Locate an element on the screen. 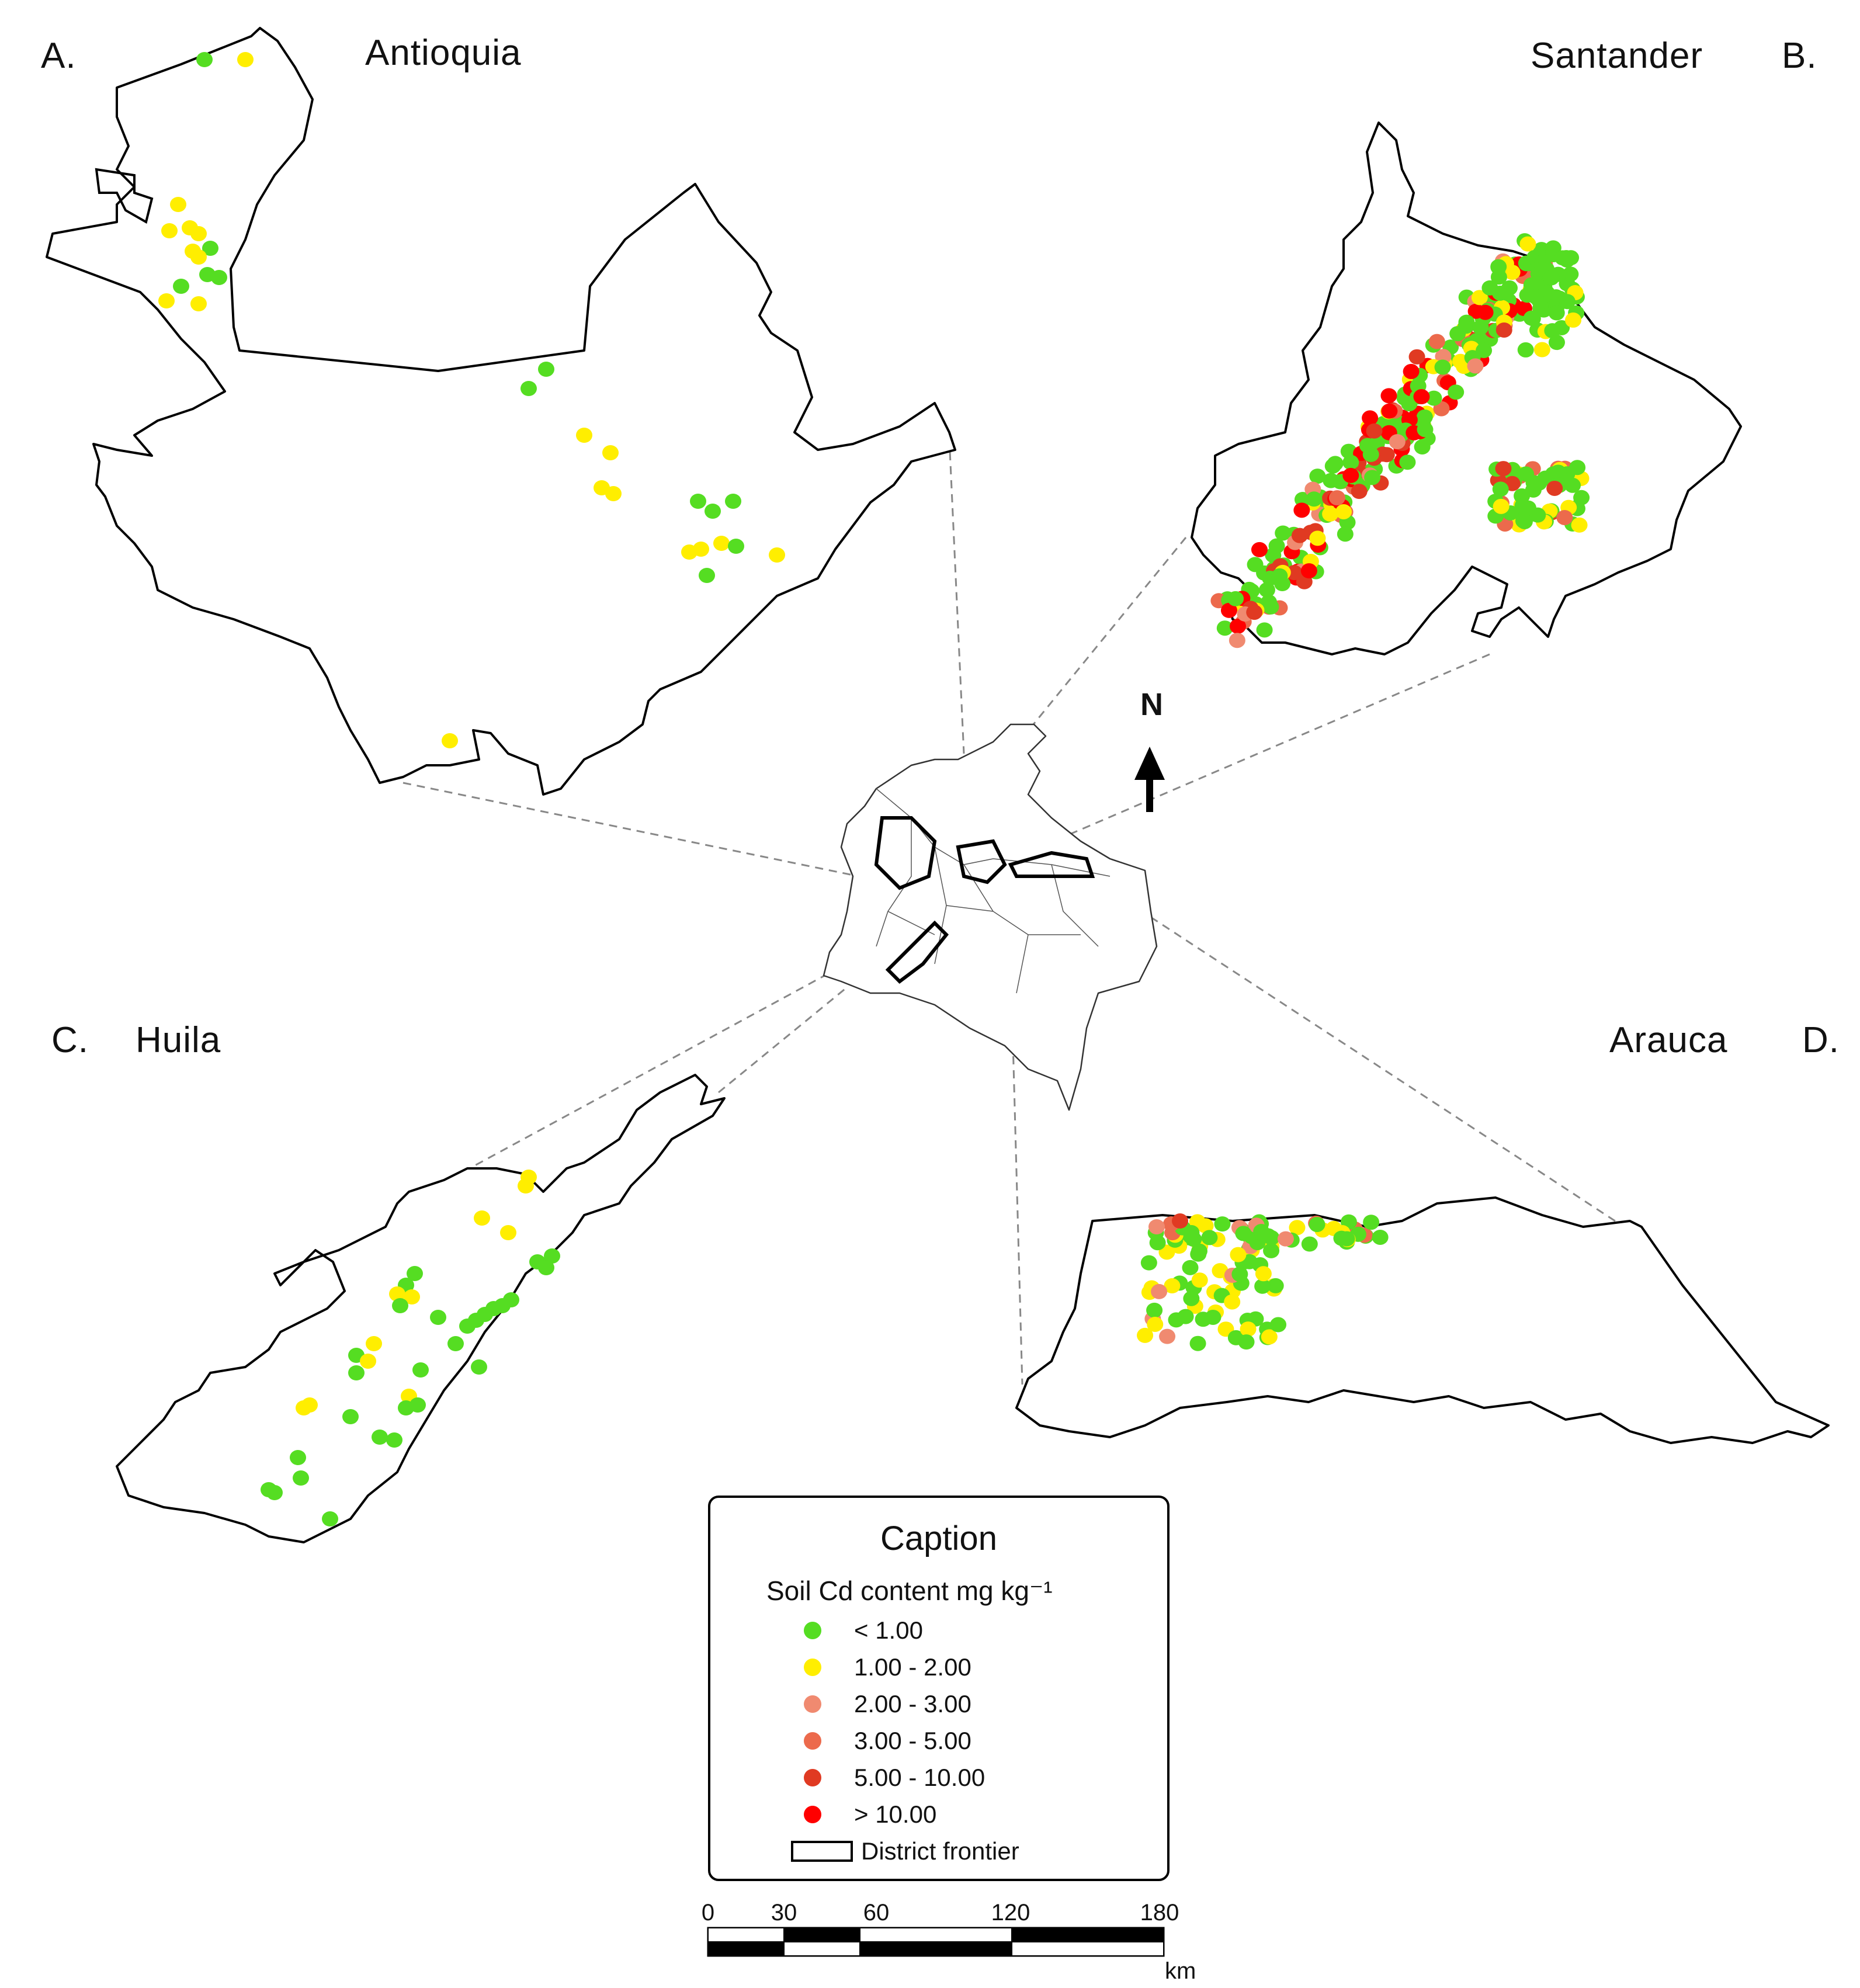 The width and height of the screenshot is (1860, 1988). scale-tick-30: 30 is located at coordinates (784, 1912).